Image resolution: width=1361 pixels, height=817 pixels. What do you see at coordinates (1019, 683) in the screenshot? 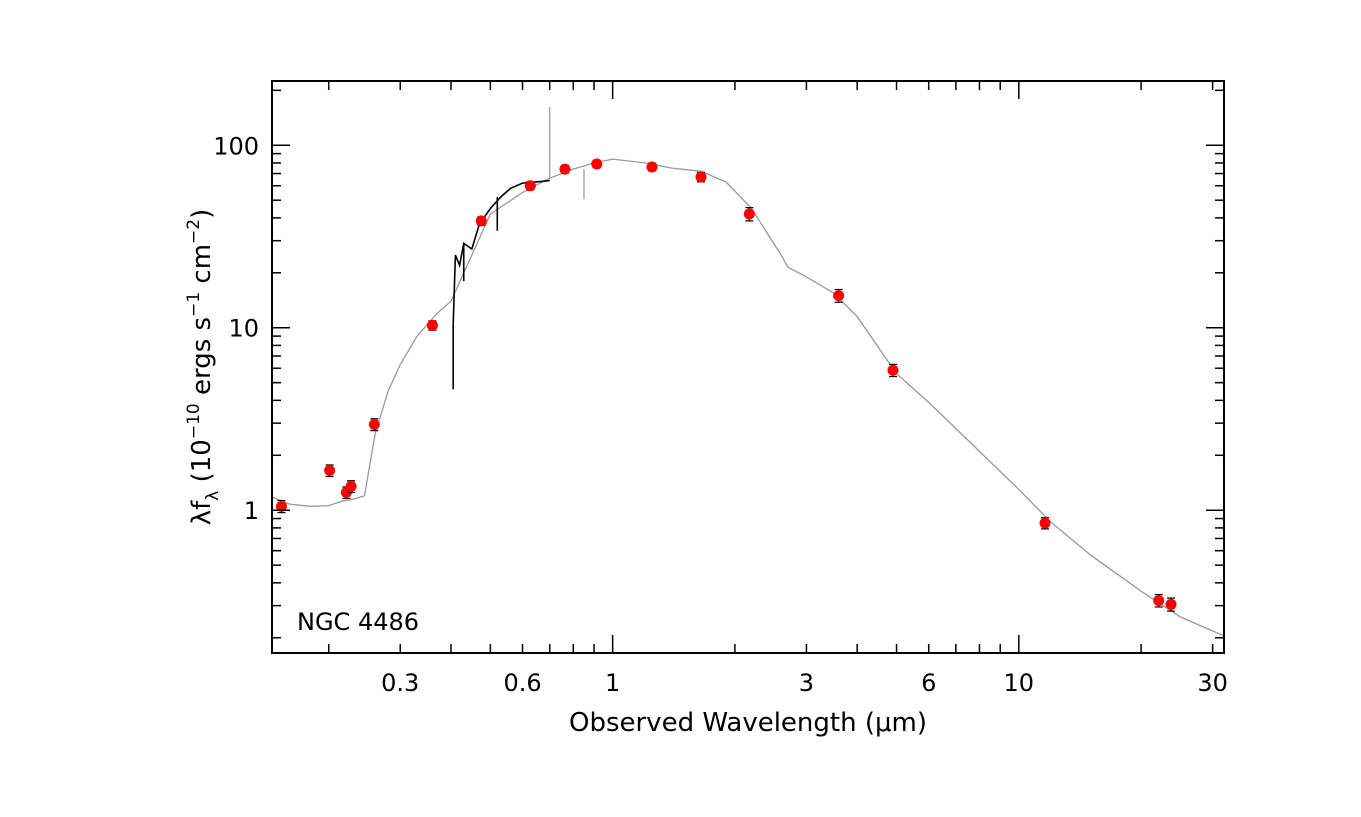
I see `x-tick-label: 10` at bounding box center [1019, 683].